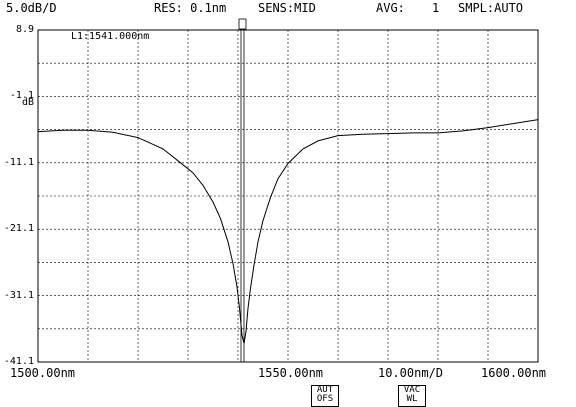  Describe the element at coordinates (412, 399) in the screenshot. I see `softkey-line2: WL` at that location.